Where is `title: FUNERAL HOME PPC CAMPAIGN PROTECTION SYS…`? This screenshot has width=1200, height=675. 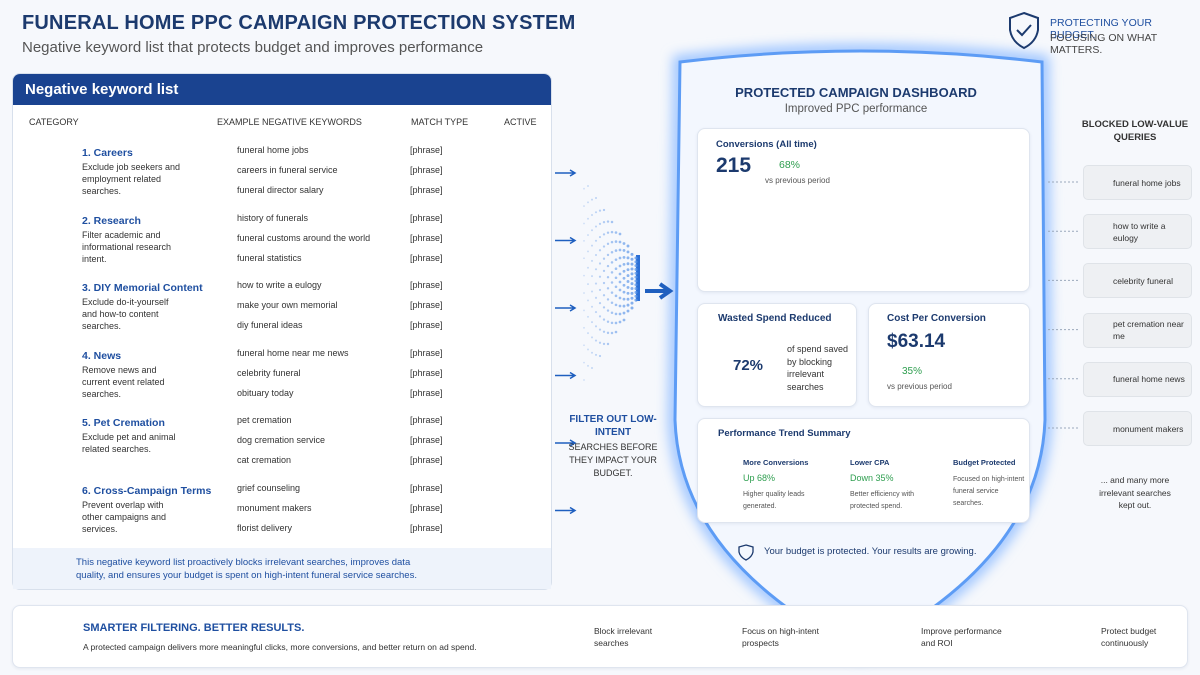 title: FUNERAL HOME PPC CAMPAIGN PROTECTION SYS… is located at coordinates (299, 23).